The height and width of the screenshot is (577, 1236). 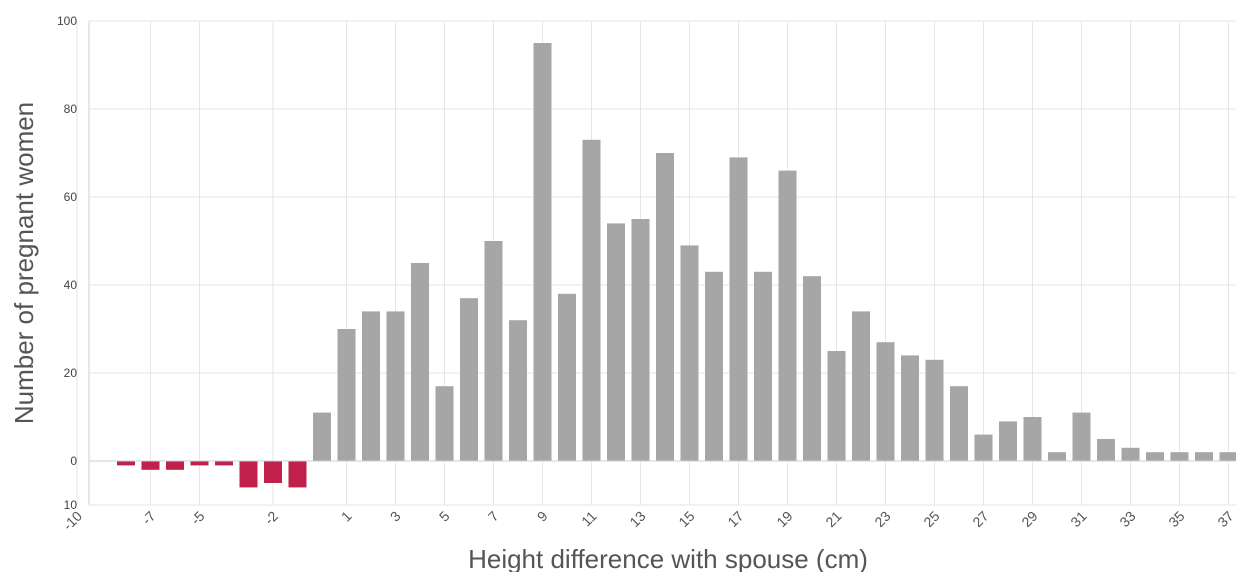 What do you see at coordinates (1029, 519) in the screenshot?
I see `x-tick-label: 29` at bounding box center [1029, 519].